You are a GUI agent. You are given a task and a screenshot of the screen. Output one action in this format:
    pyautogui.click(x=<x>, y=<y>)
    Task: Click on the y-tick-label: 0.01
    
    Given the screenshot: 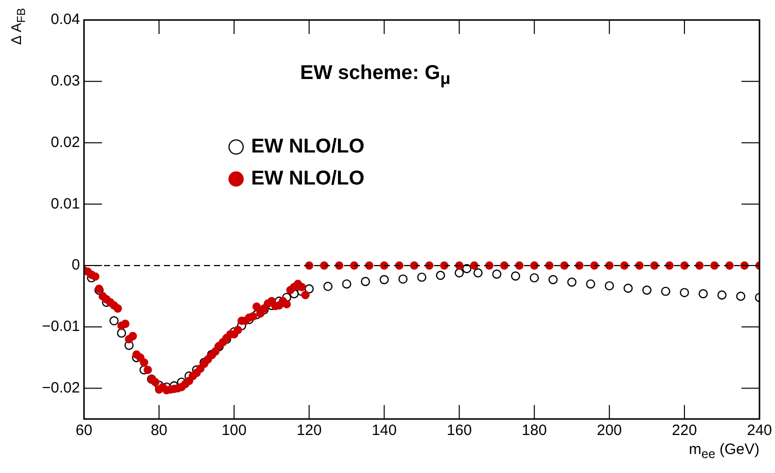 What is the action you would take?
    pyautogui.click(x=65, y=203)
    